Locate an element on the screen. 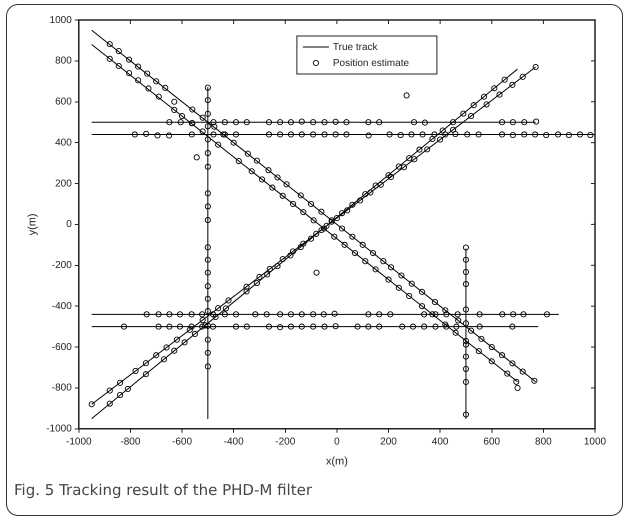 Image resolution: width=631 pixels, height=524 pixels. y-tick-label: -1000 is located at coordinates (59, 429).